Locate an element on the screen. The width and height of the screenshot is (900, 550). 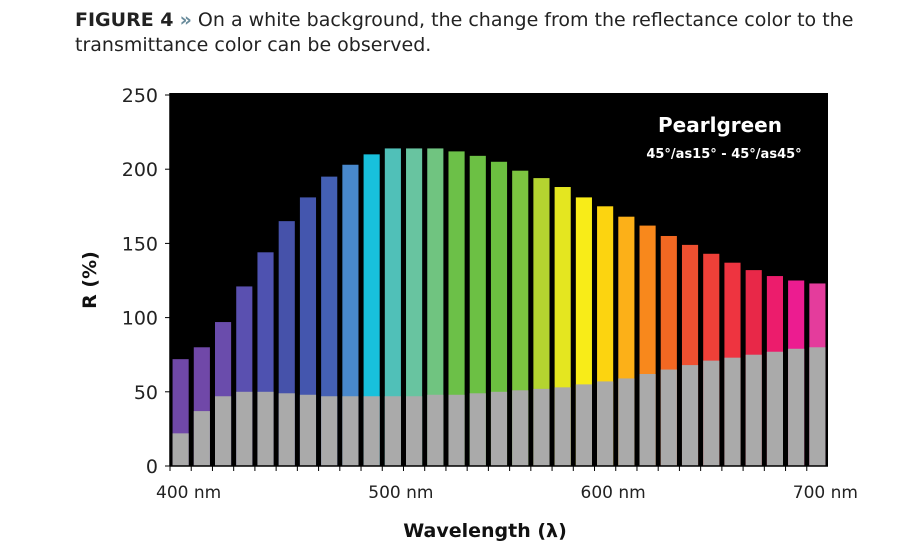
x-tick-label: 400 nm is located at coordinates (188, 493).